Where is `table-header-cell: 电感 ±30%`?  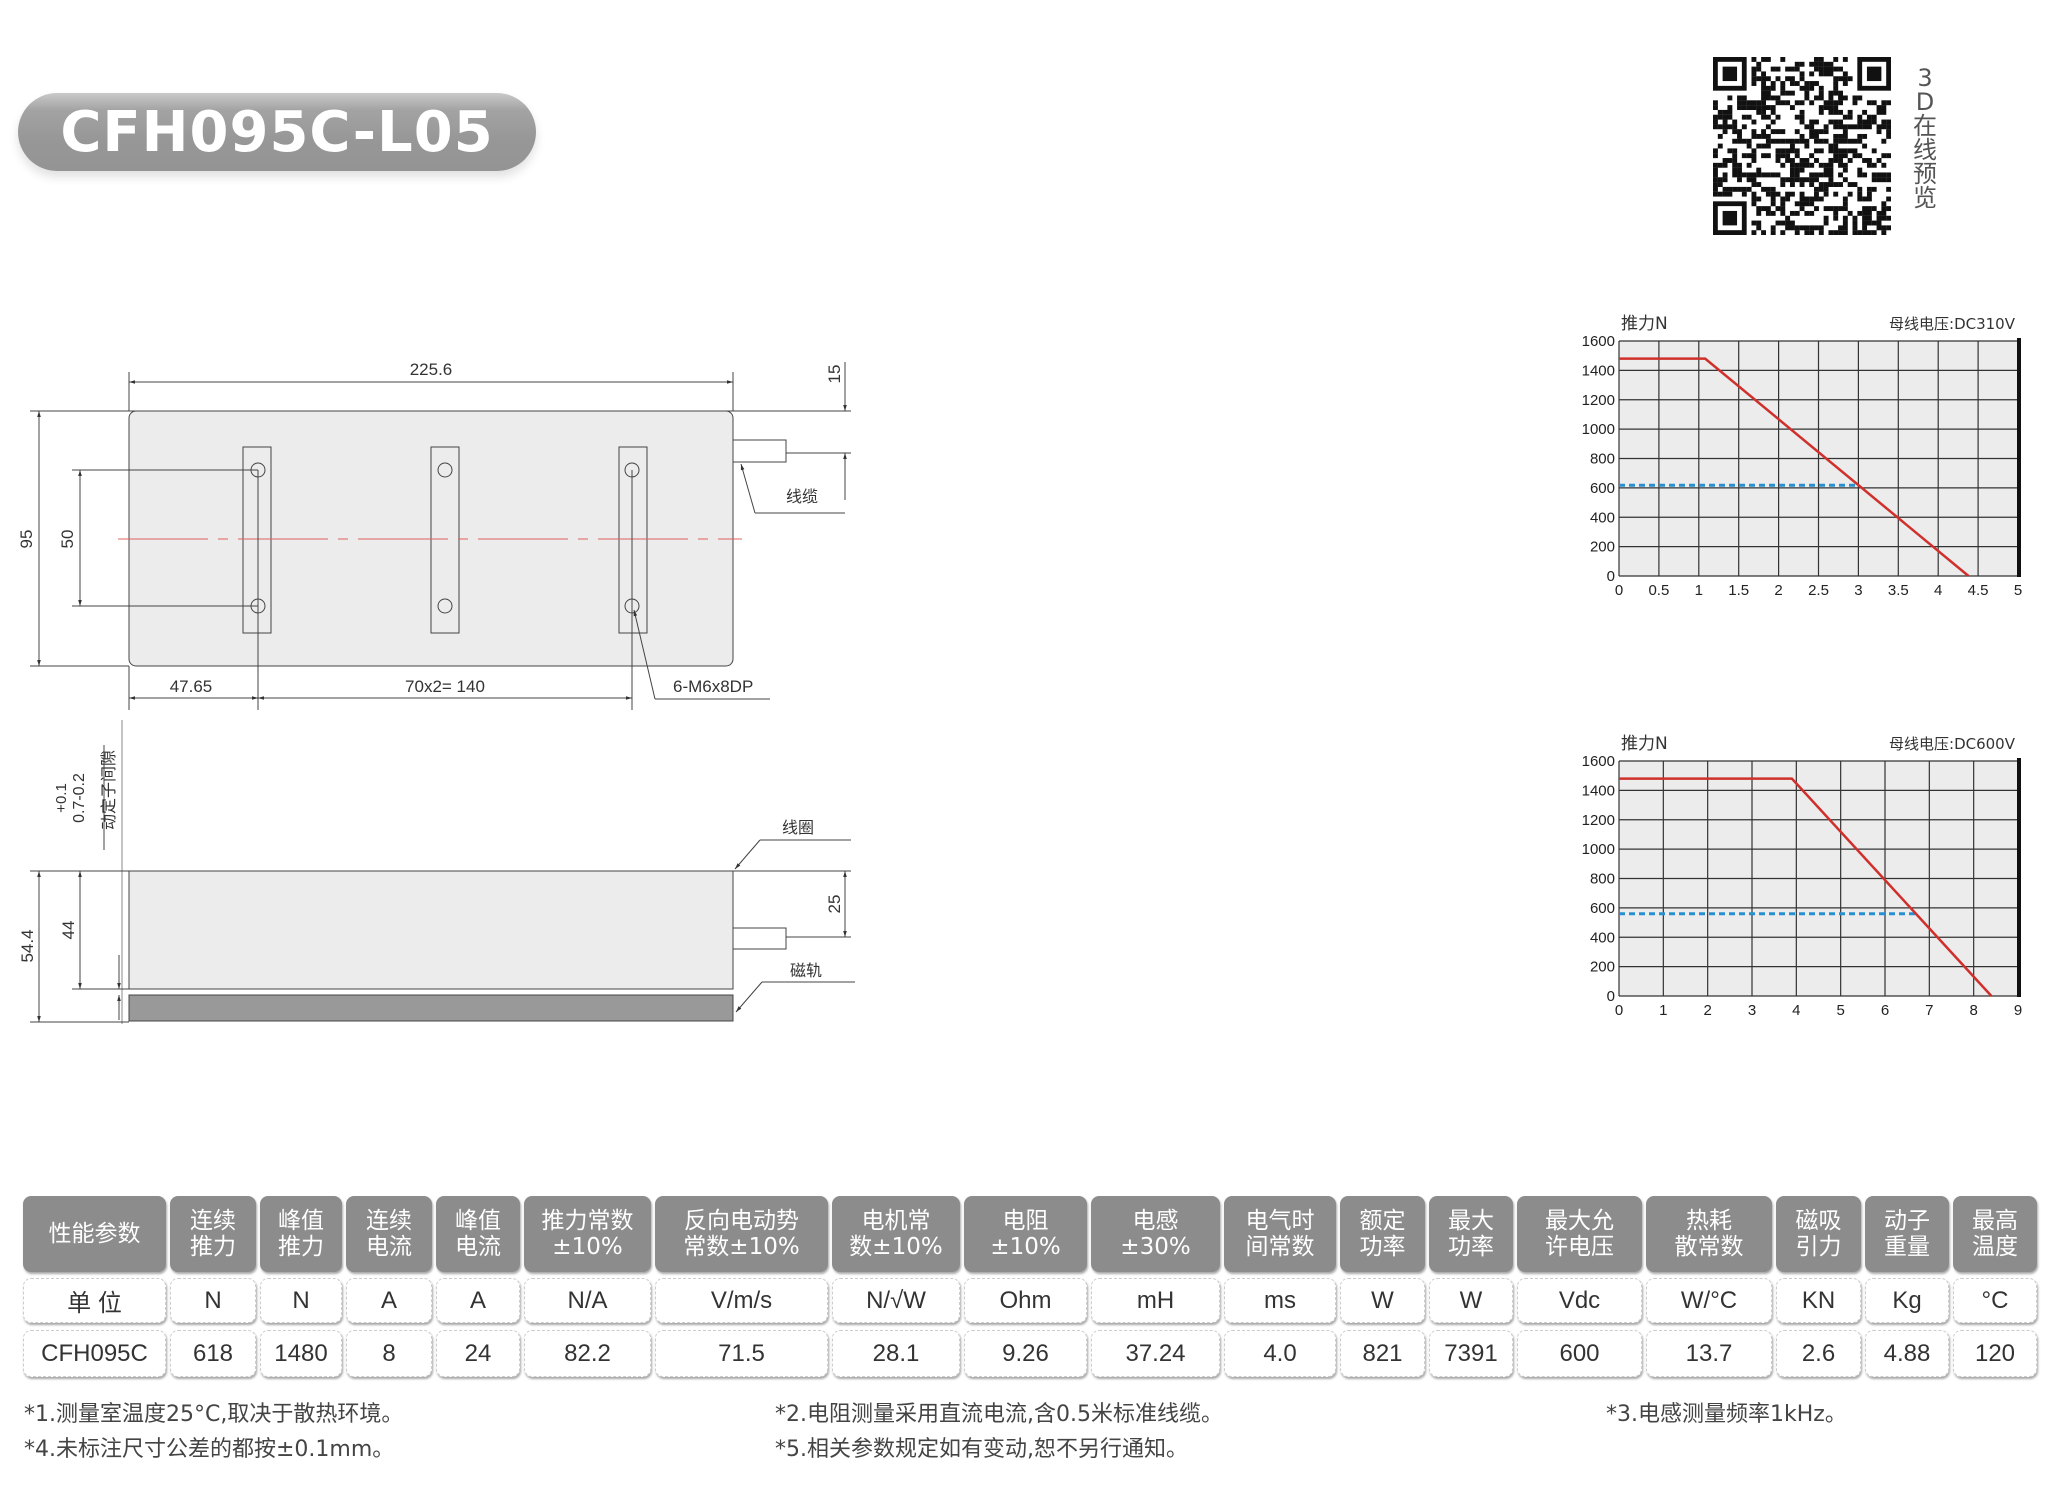
table-header-cell: 电感 ±30% is located at coordinates (1155, 1234).